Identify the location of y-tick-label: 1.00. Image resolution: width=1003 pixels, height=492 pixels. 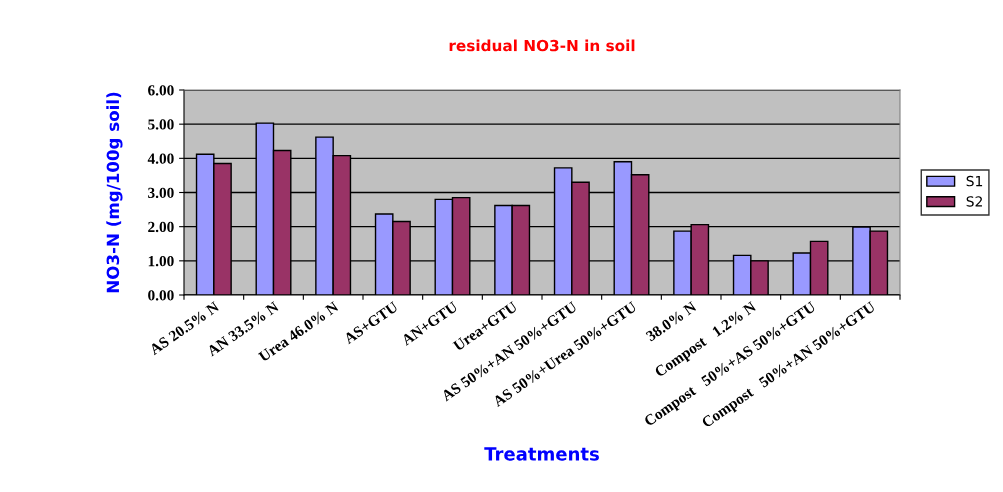
(161, 261).